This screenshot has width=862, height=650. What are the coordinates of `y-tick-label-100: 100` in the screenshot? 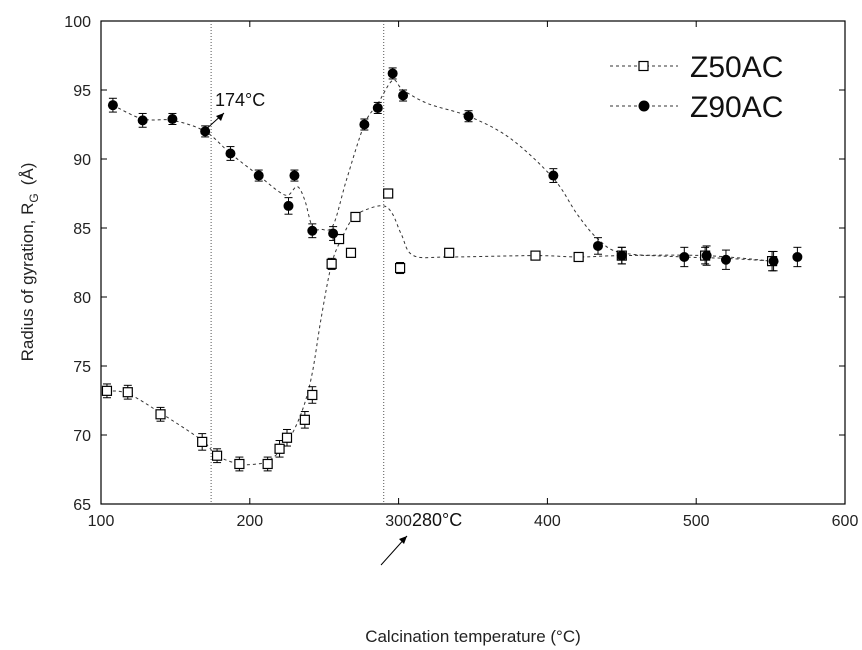 It's located at (77, 22).